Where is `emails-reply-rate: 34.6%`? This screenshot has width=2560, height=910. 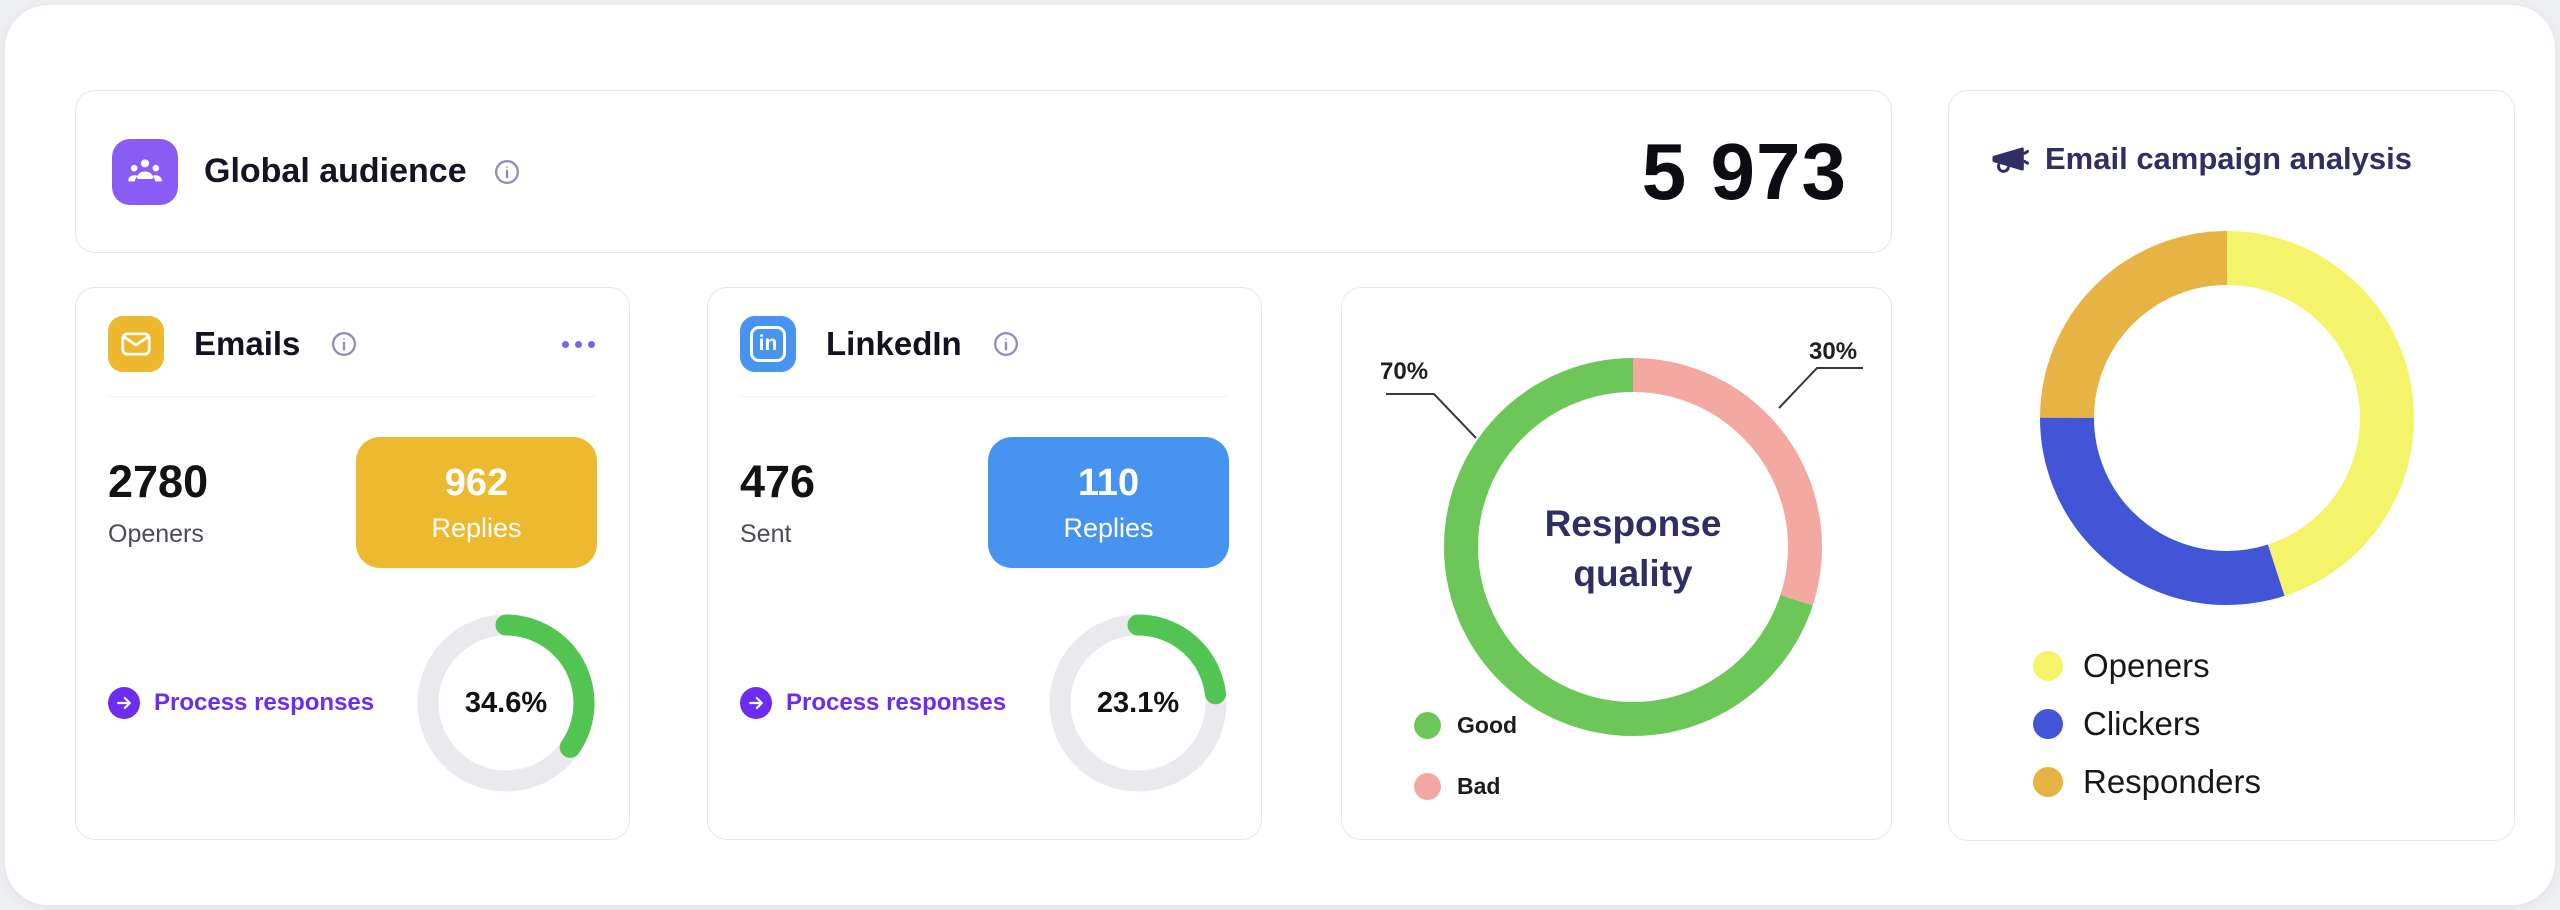 emails-reply-rate: 34.6% is located at coordinates (506, 702).